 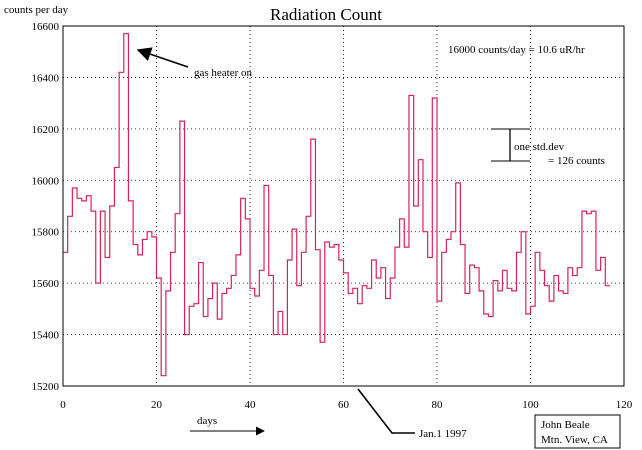 I want to click on y-tick-labels: 15200 15400 15600 15800 16000 16200 16400 16600, so click(x=46, y=207).